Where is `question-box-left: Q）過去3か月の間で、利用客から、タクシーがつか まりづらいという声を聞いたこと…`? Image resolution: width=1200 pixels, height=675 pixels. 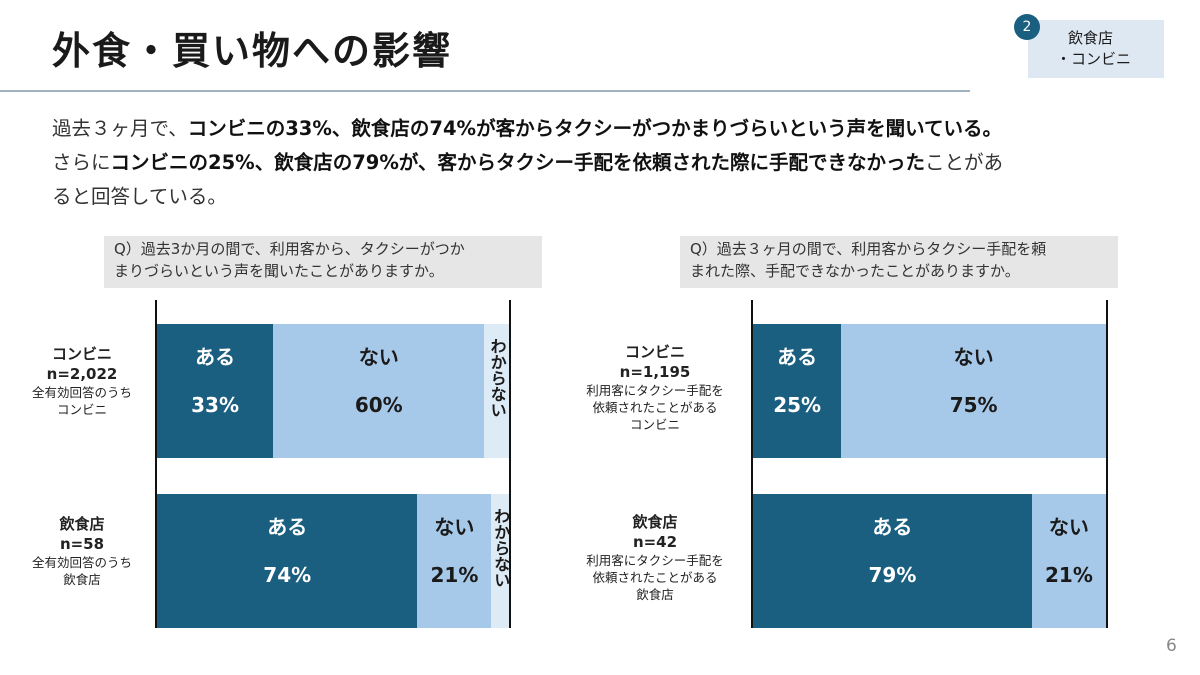
question-box-left: Q）過去3か月の間で、利用客から、タクシーがつか まりづらいという声を聞いたこと… is located at coordinates (323, 262).